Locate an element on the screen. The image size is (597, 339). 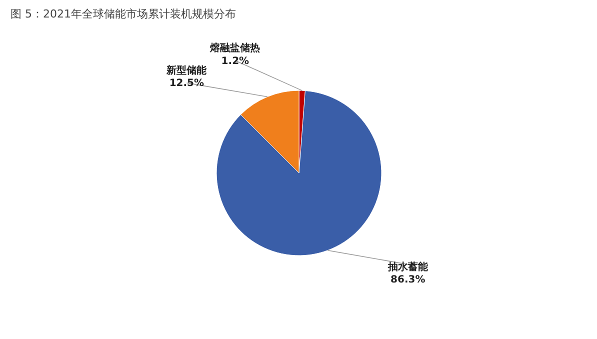
data-label: 86.3% is located at coordinates (408, 280).